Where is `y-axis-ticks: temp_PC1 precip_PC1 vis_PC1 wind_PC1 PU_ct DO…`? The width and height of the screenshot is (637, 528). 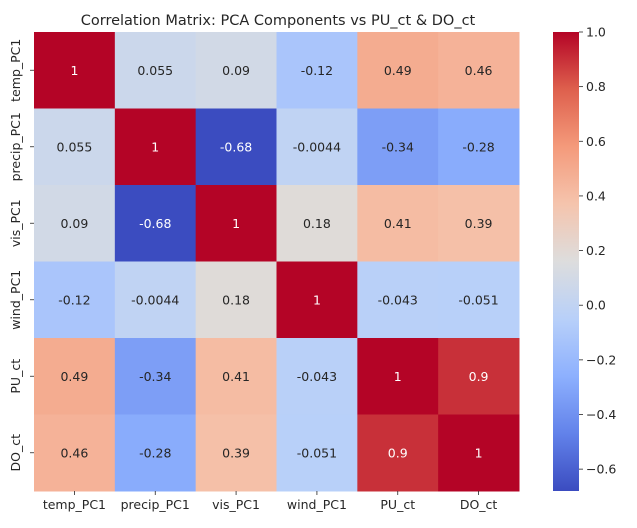 y-axis-ticks: temp_PC1 precip_PC1 vis_PC1 wind_PC1 PU_ct DO… is located at coordinates (21, 255).